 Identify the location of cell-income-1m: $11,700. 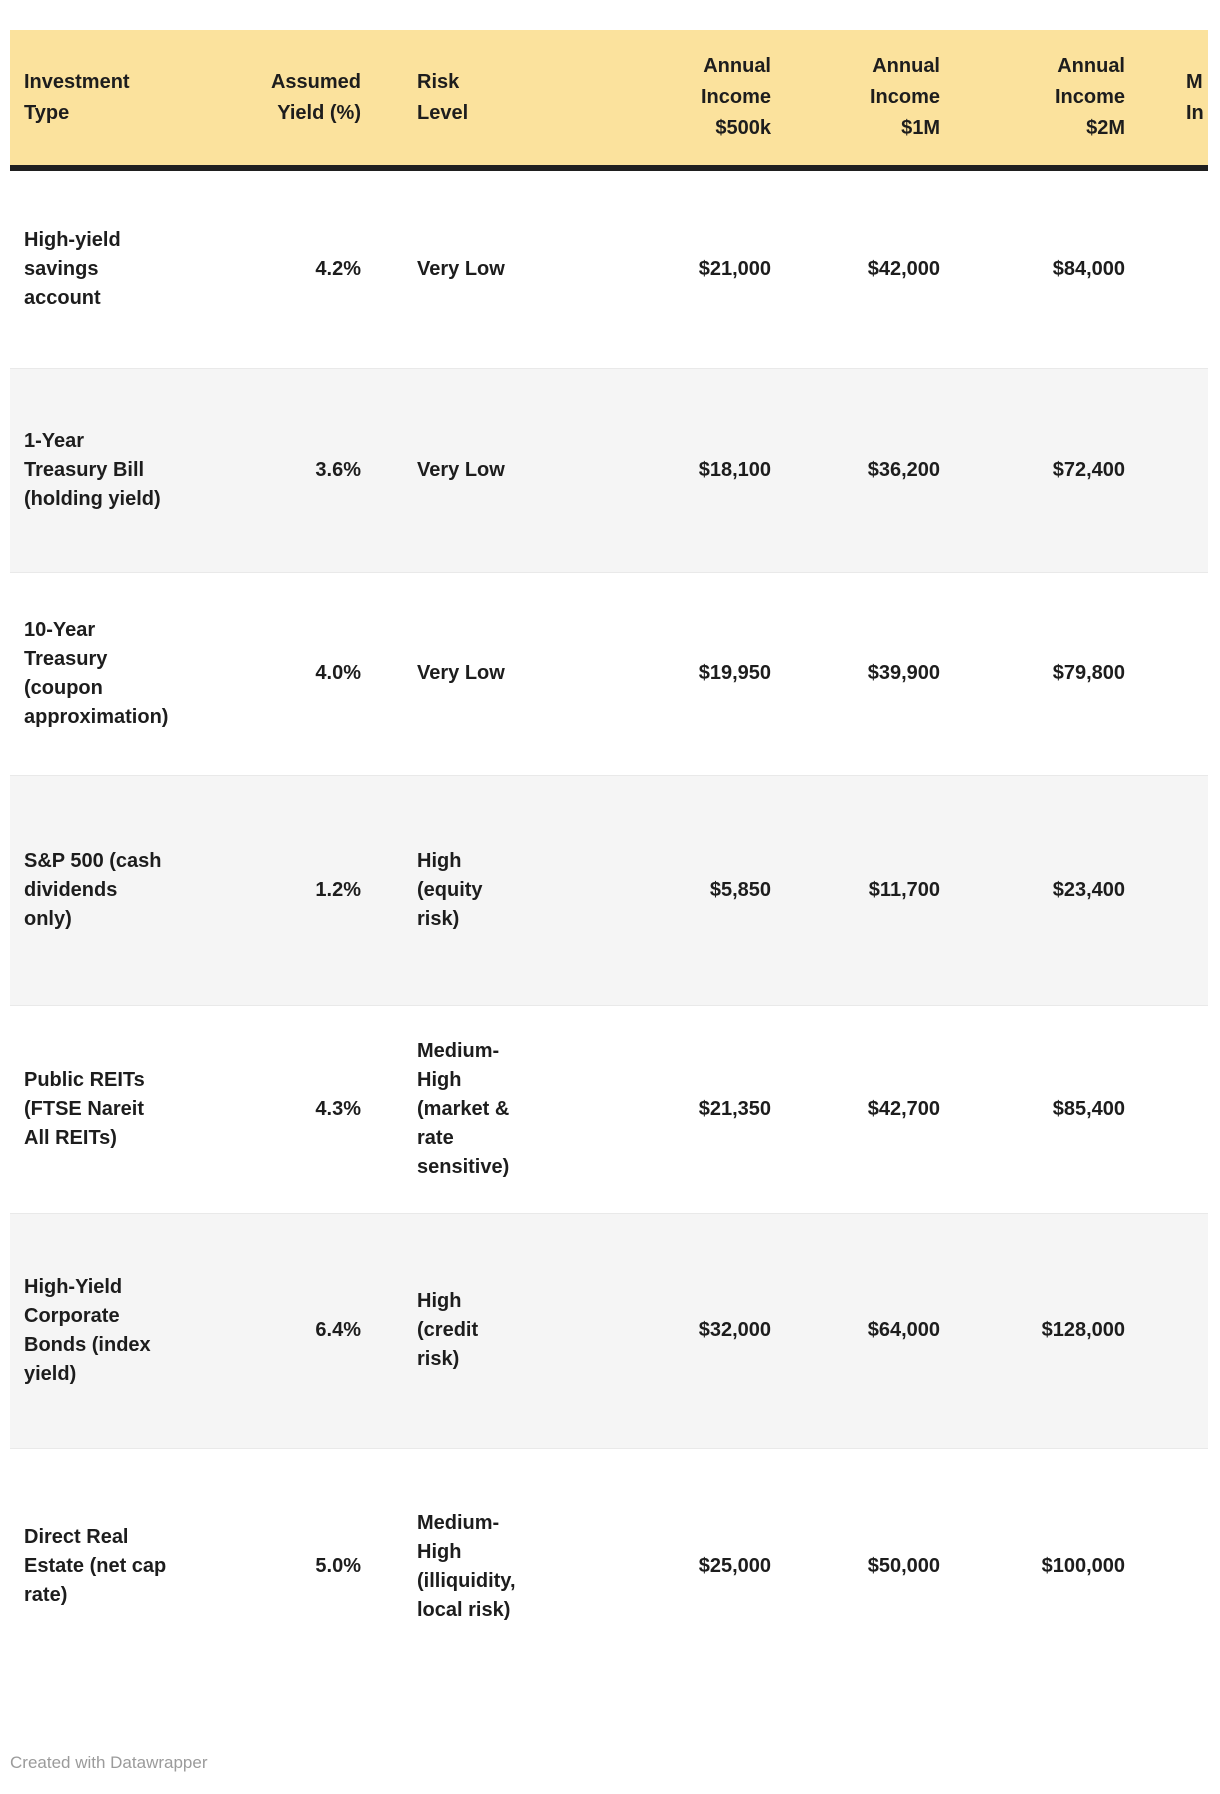
(904, 889).